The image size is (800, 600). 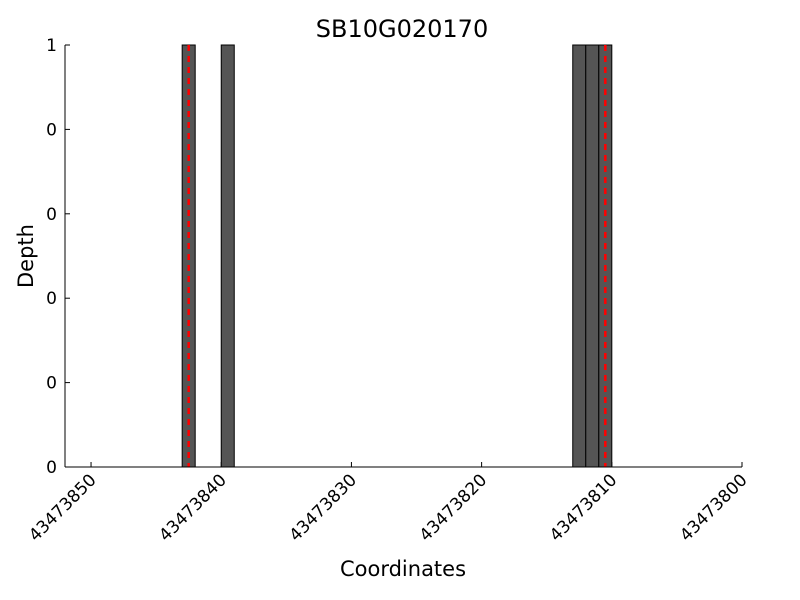 What do you see at coordinates (51, 46) in the screenshot?
I see `y-tick-label: 1` at bounding box center [51, 46].